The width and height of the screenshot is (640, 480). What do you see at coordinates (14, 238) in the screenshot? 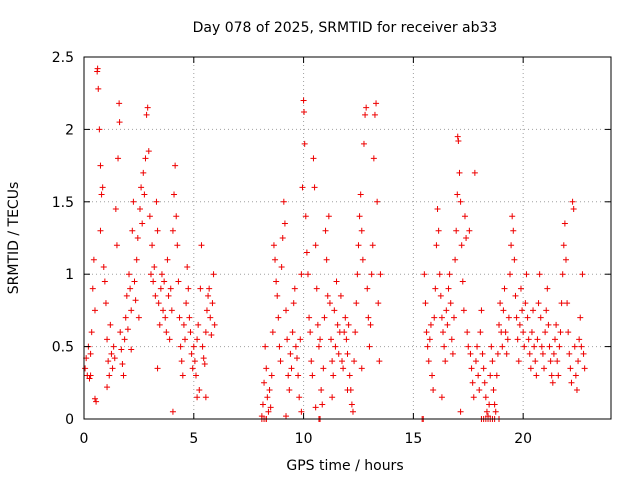
I see `y-axis-label: SRMTID / TECUs` at bounding box center [14, 238].